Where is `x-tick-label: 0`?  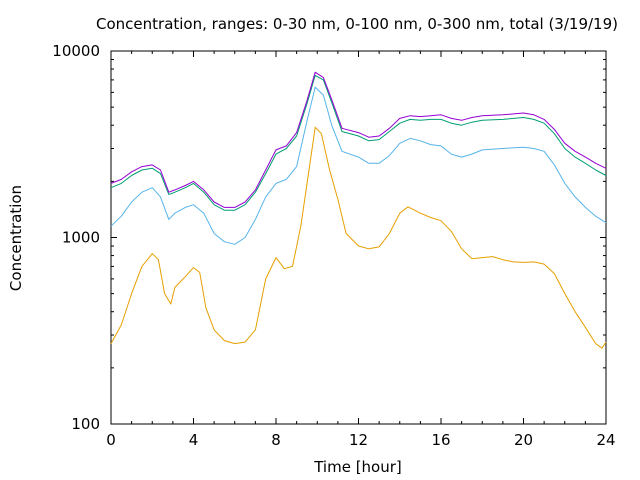
x-tick-label: 0 is located at coordinates (111, 440).